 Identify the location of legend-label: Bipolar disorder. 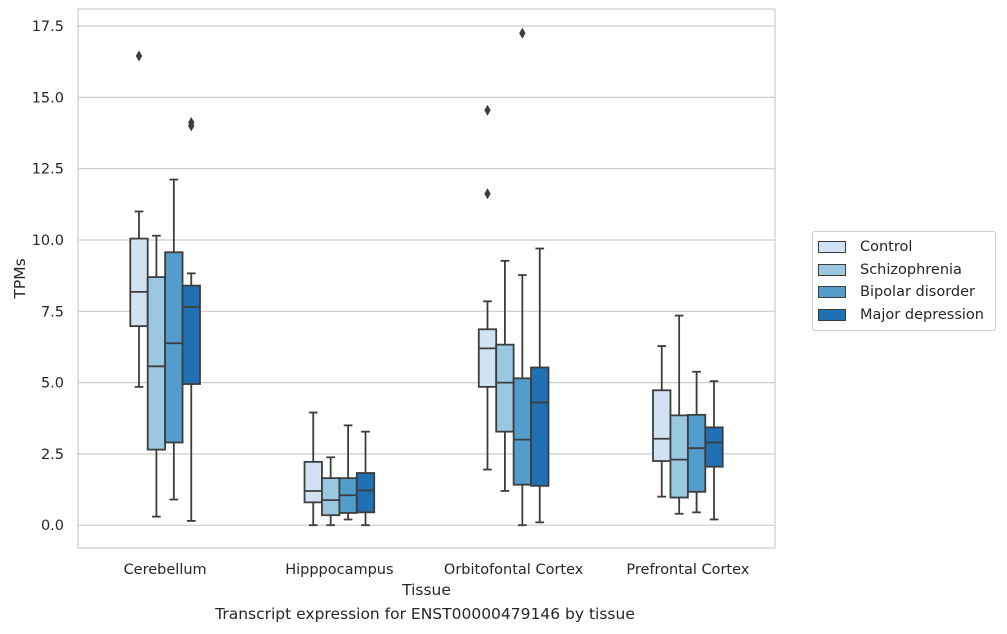
(917, 292).